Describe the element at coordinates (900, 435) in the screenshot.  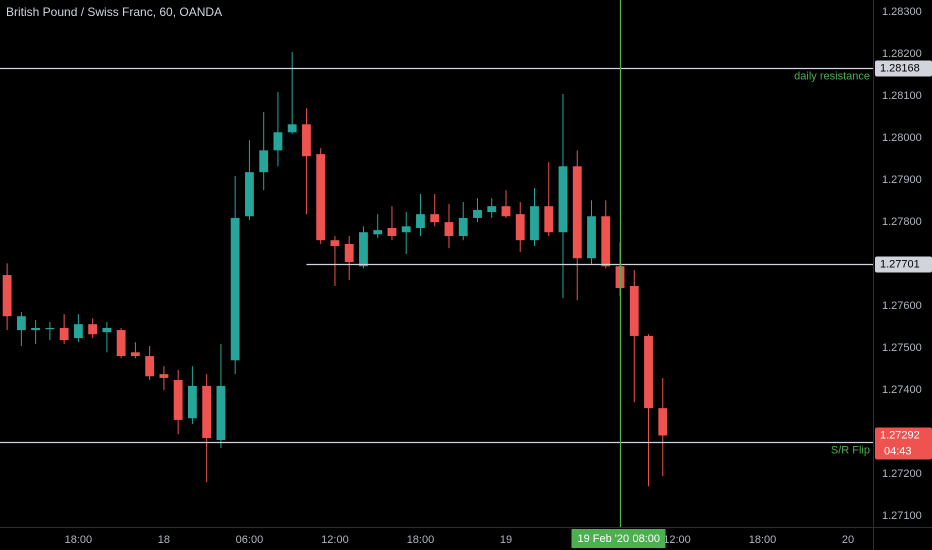
I see `last-price-label: 1.27292` at that location.